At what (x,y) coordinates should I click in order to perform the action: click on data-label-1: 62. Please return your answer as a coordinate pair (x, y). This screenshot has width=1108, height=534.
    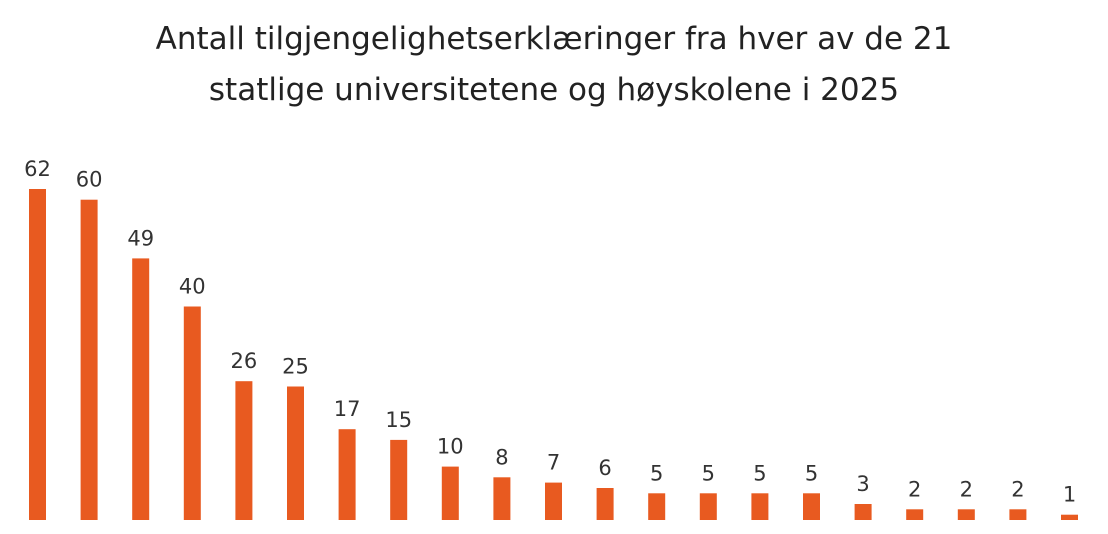
    Looking at the image, I should click on (37, 169).